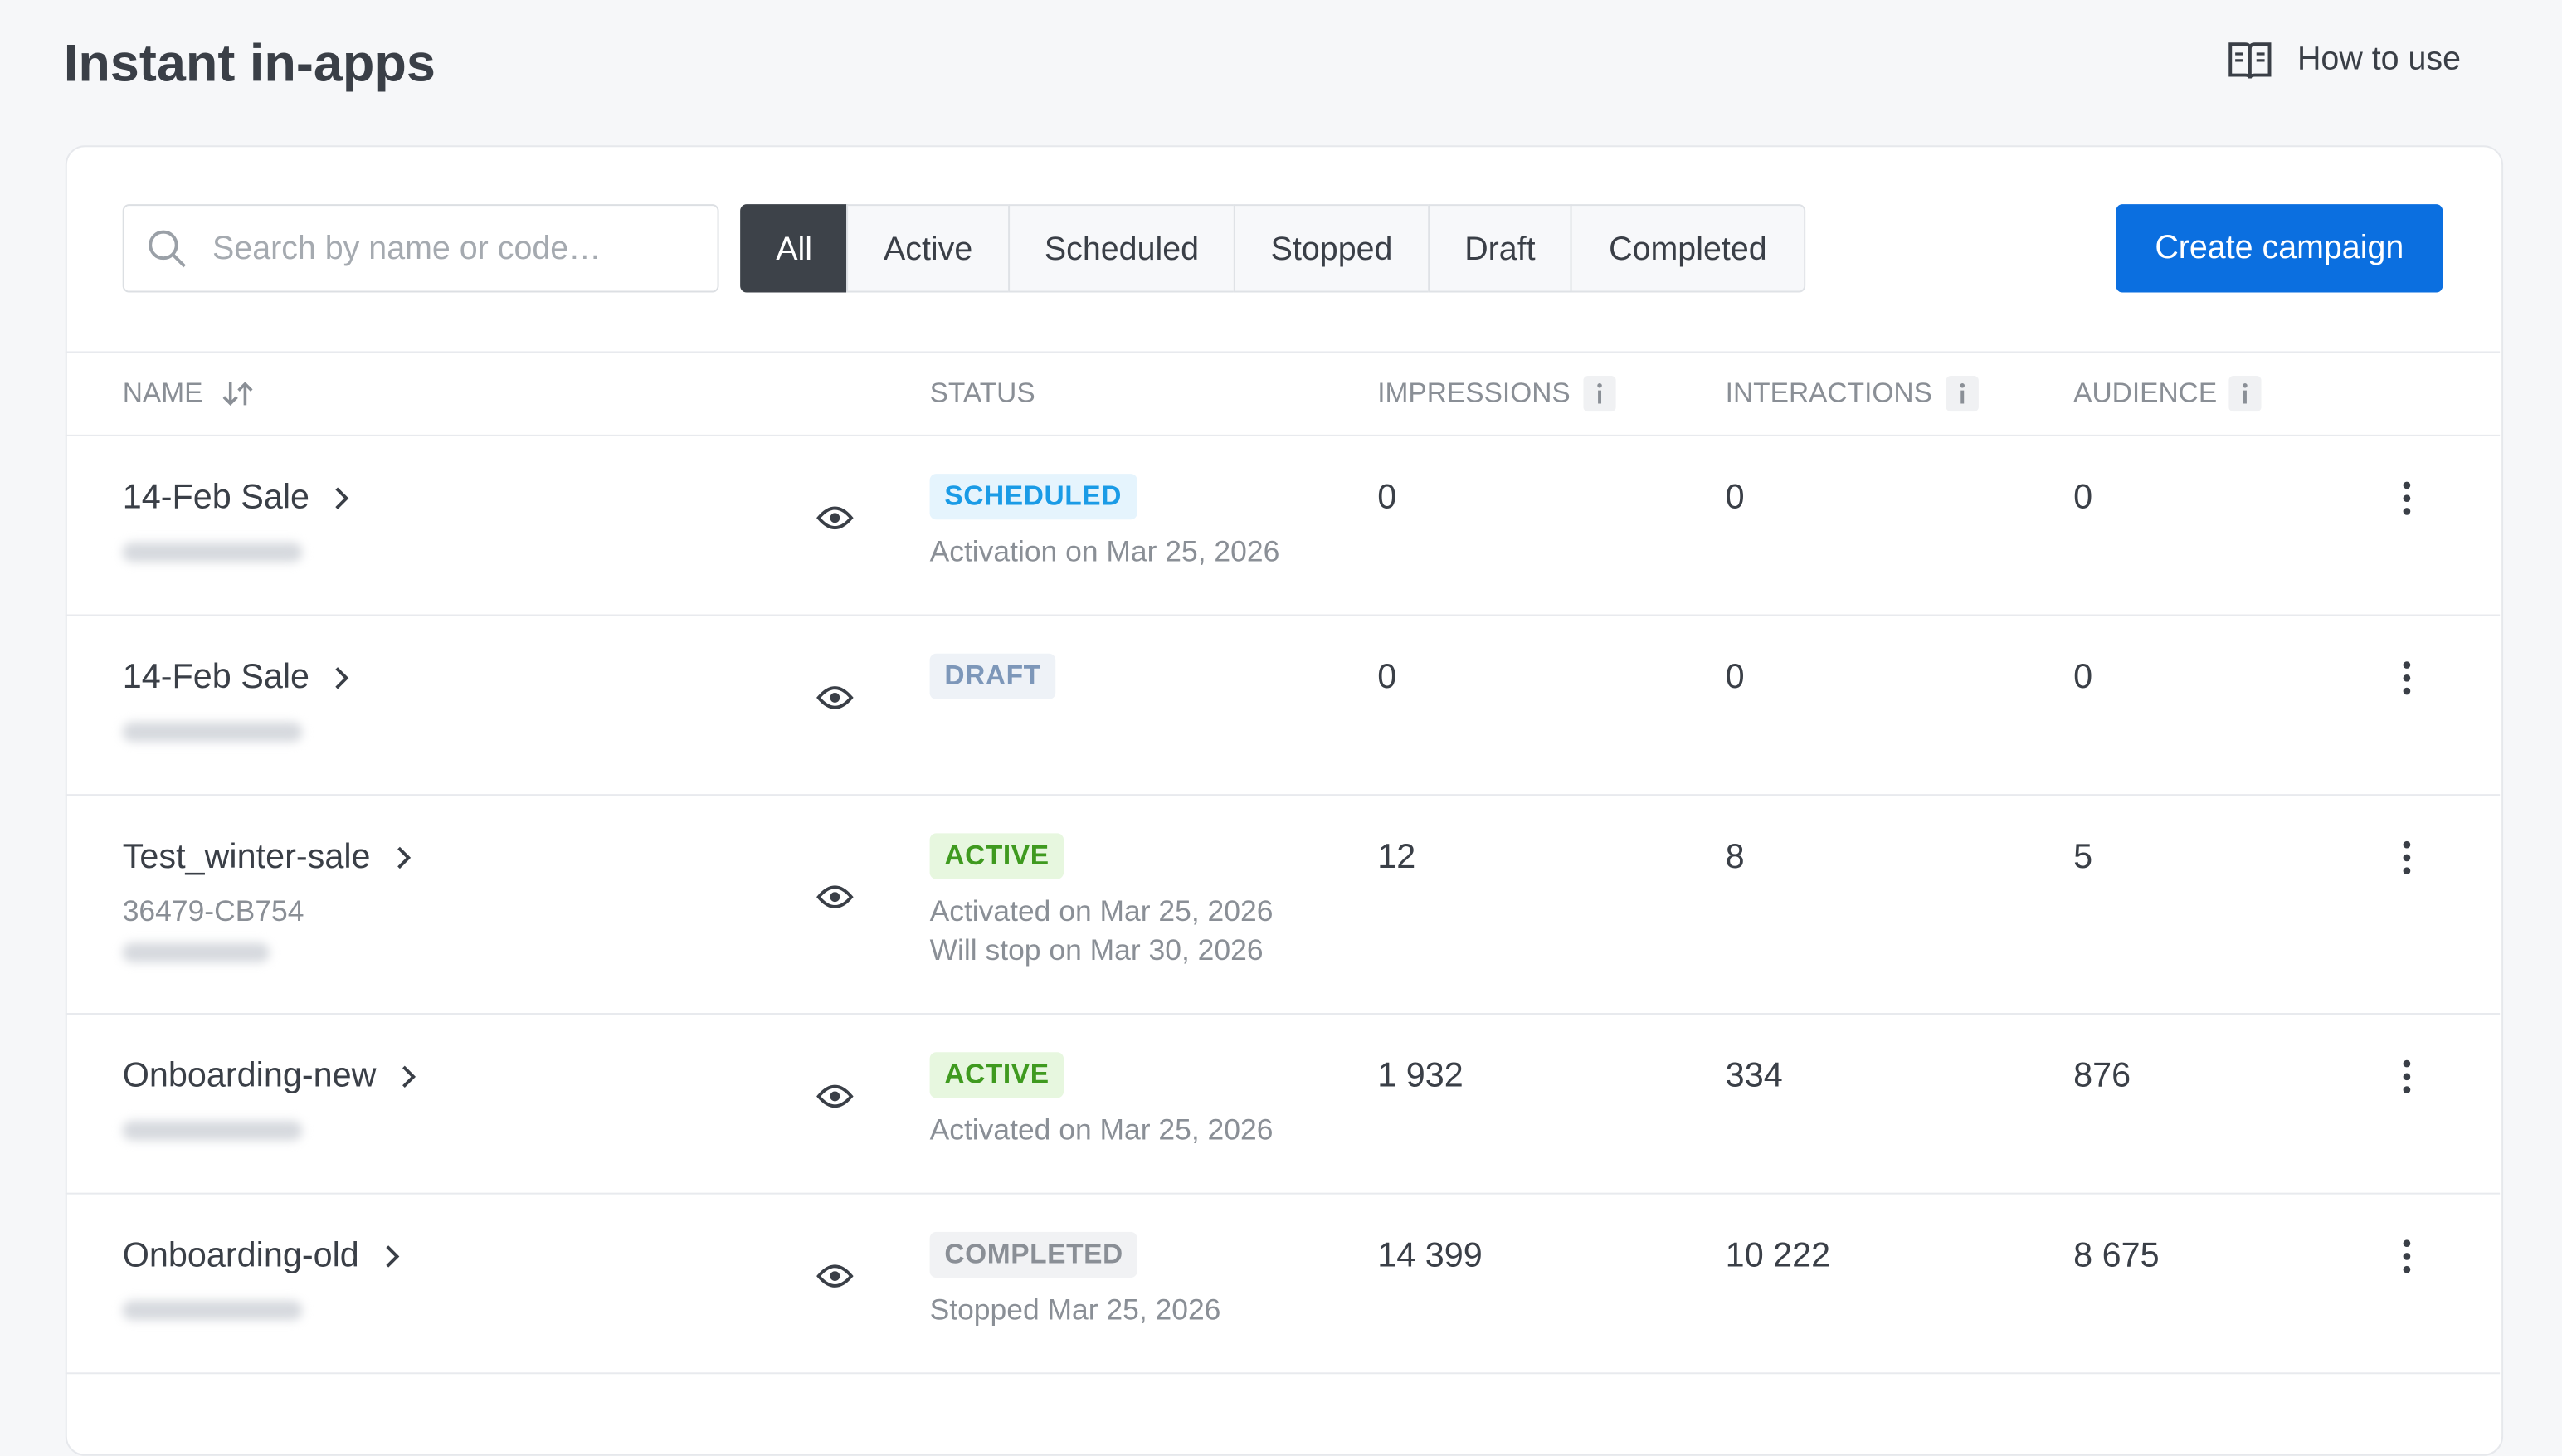 The height and width of the screenshot is (1456, 2562). Describe the element at coordinates (1754, 1076) in the screenshot. I see `interactions-value: 334` at that location.